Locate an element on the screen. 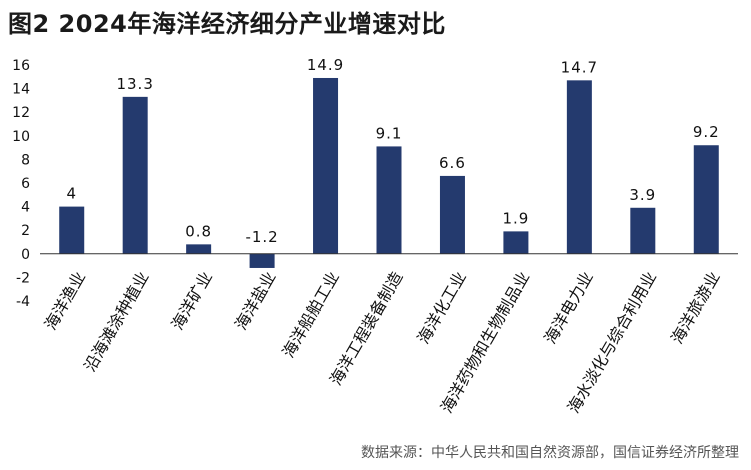 The image size is (751, 470). category-label: 海洋化工业 is located at coordinates (441, 307).